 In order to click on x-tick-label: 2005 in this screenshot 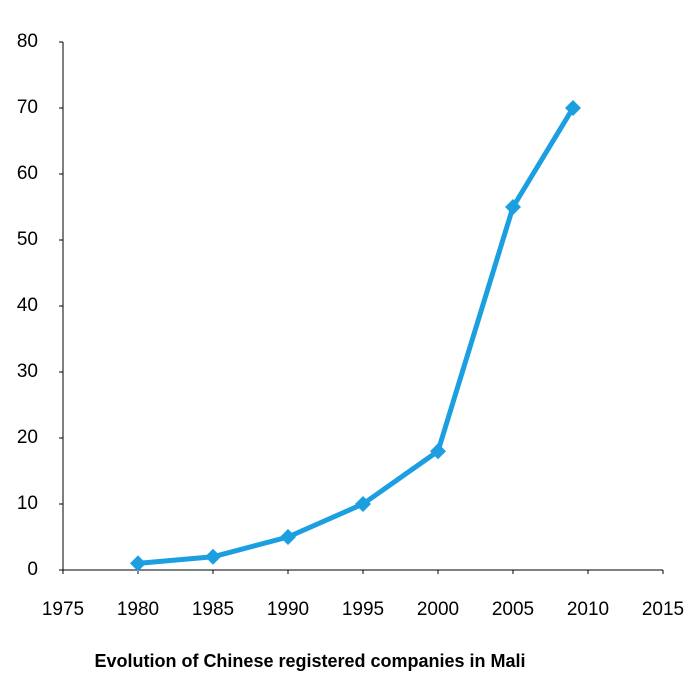, I will do `click(513, 609)`.